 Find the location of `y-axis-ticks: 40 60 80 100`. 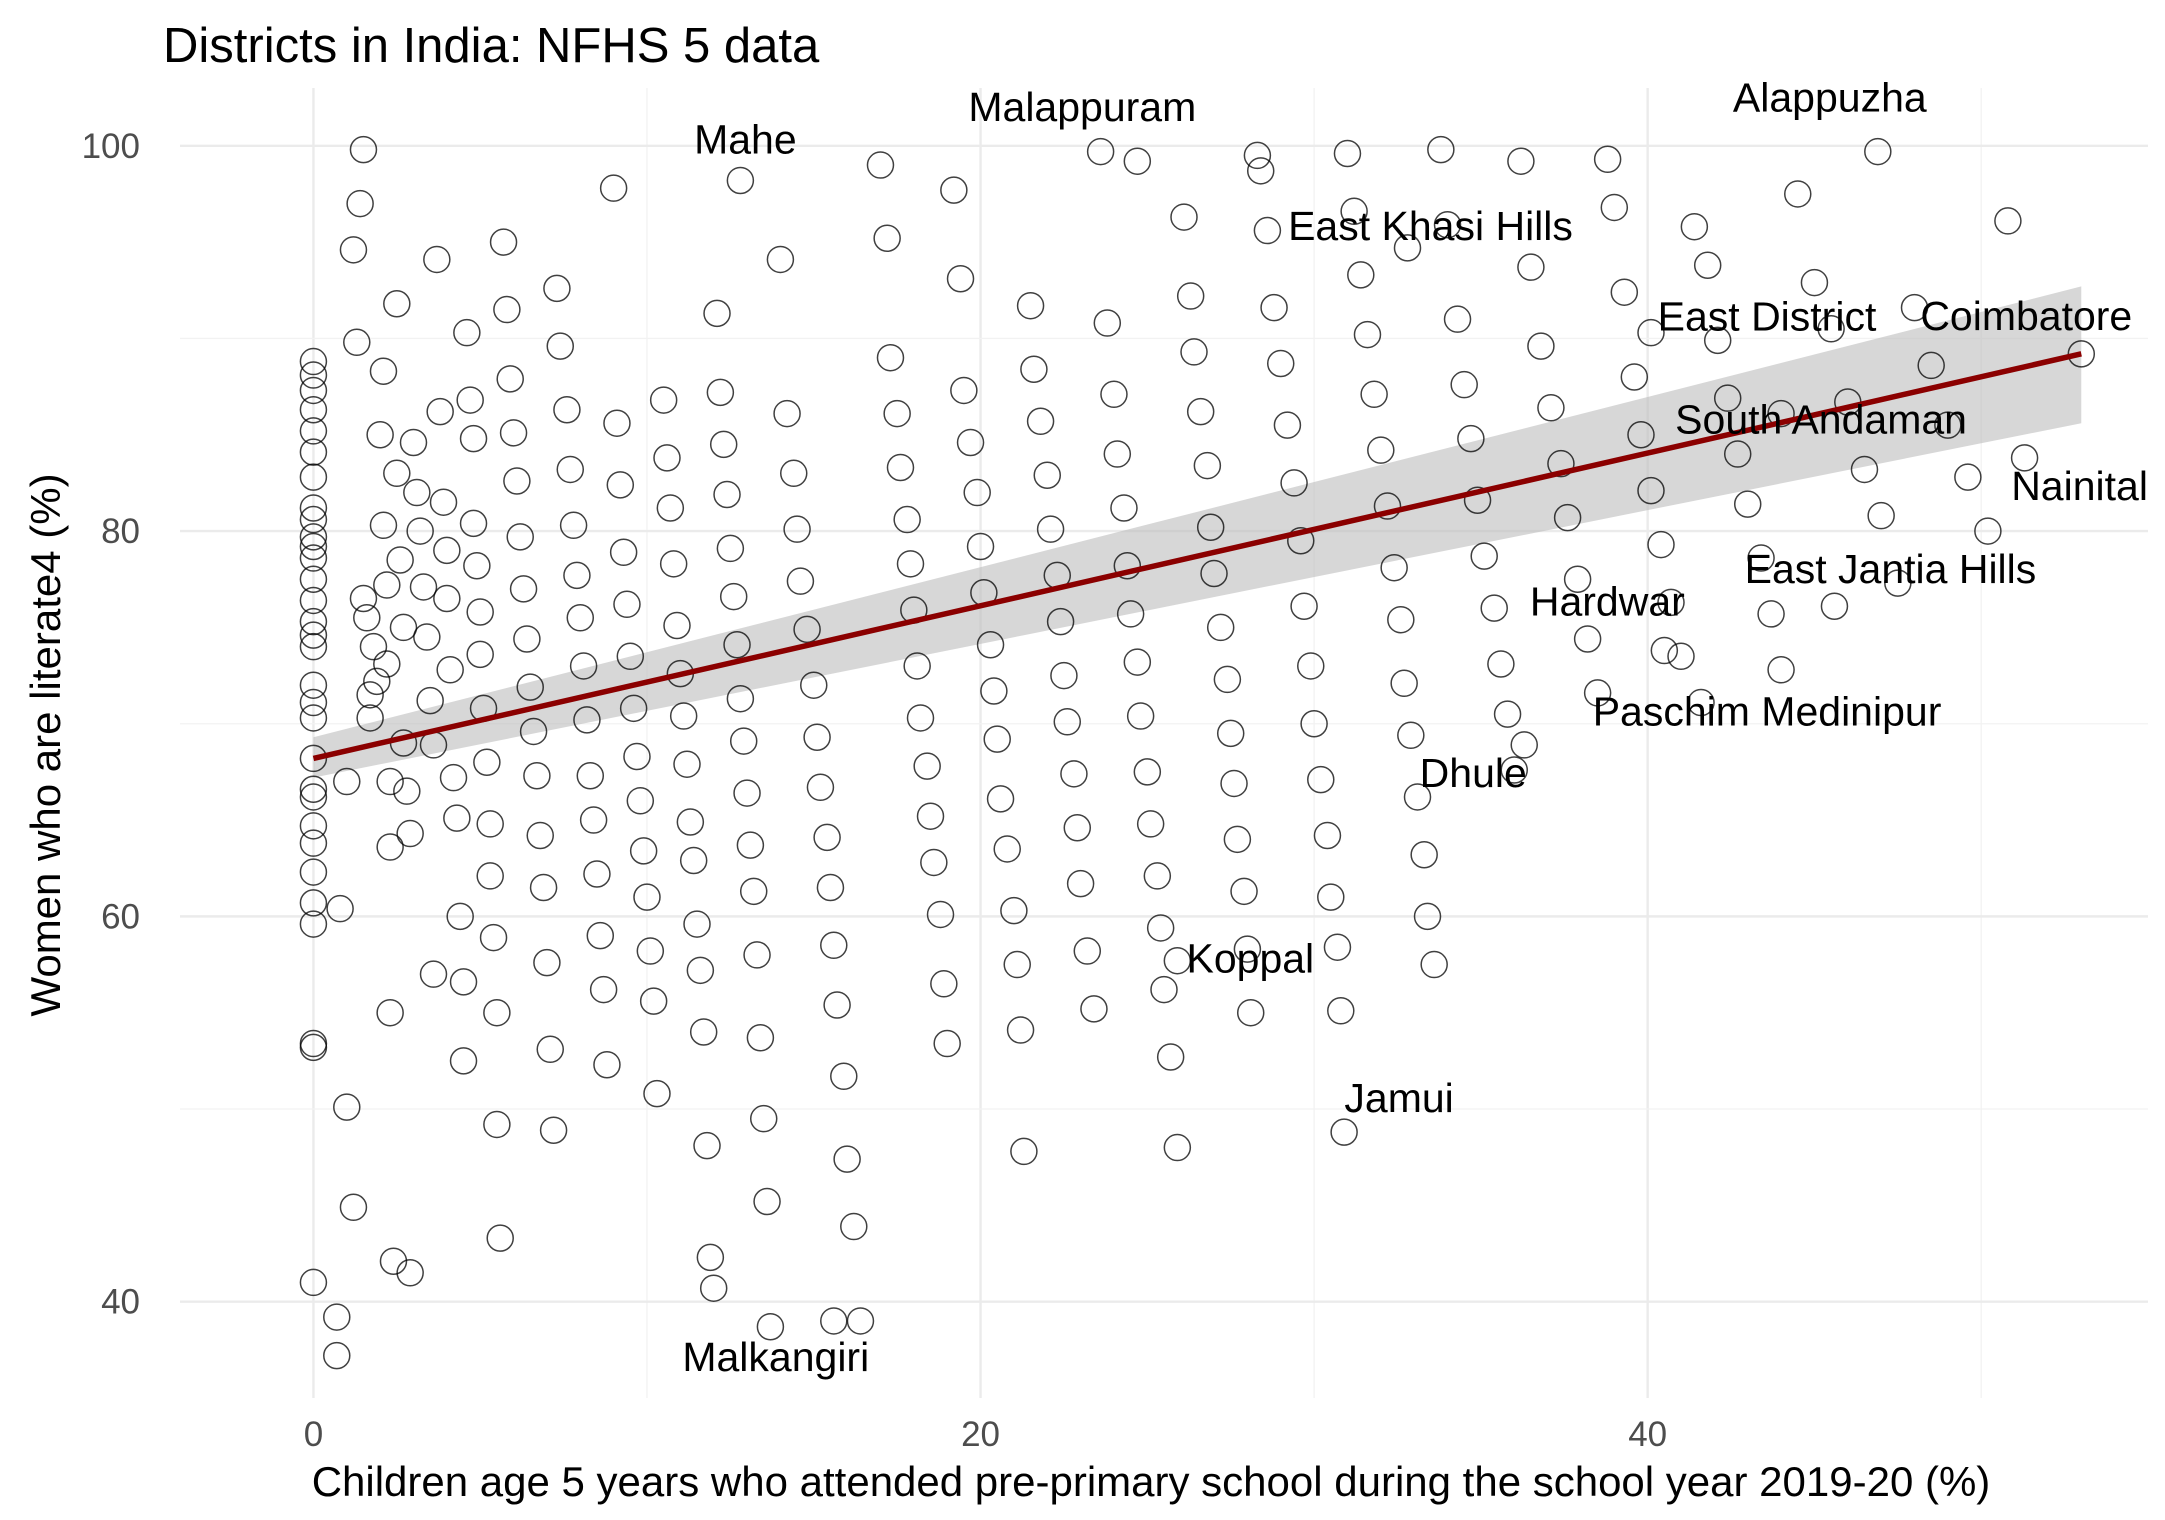

y-axis-ticks: 40 60 80 100 is located at coordinates (111, 724).